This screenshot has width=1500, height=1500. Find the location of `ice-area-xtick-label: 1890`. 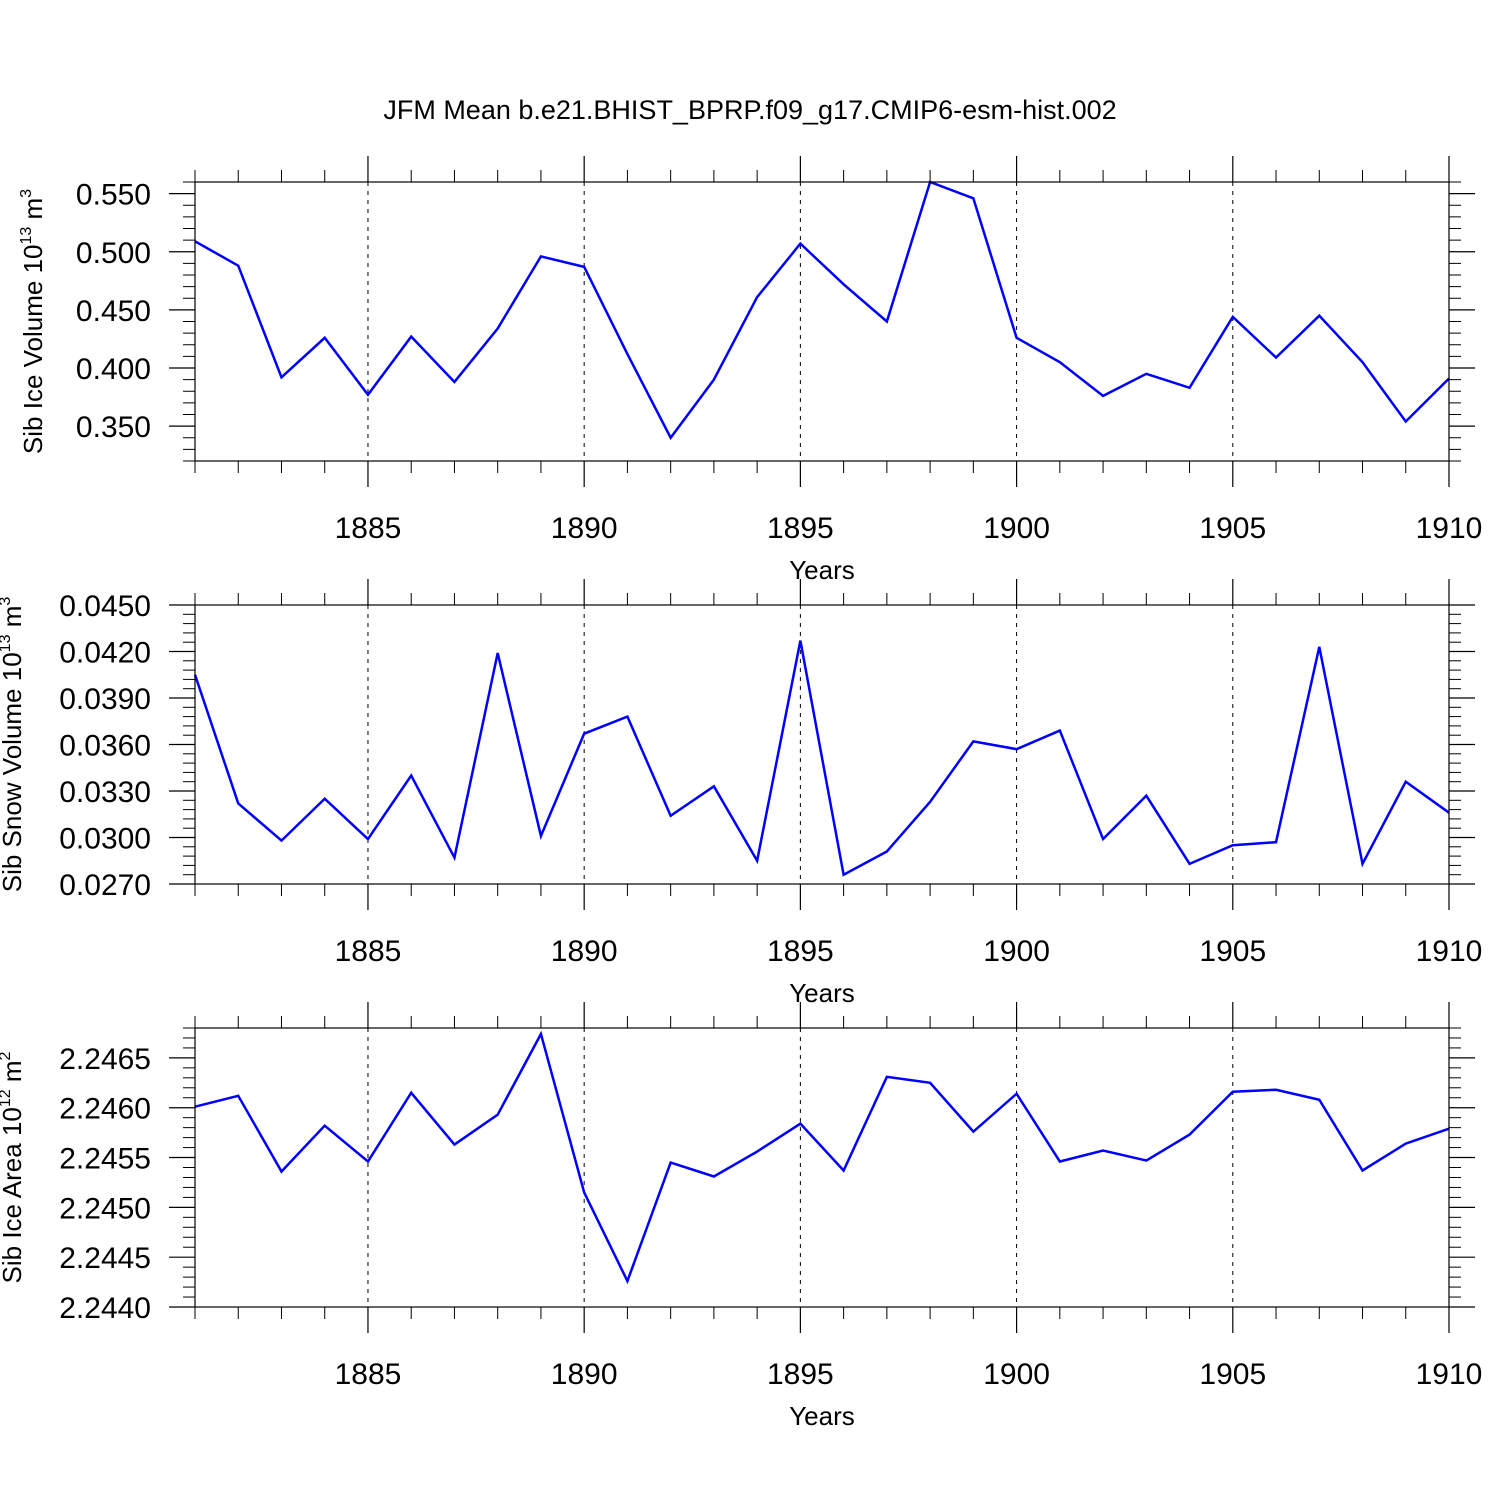

ice-area-xtick-label: 1890 is located at coordinates (584, 1374).